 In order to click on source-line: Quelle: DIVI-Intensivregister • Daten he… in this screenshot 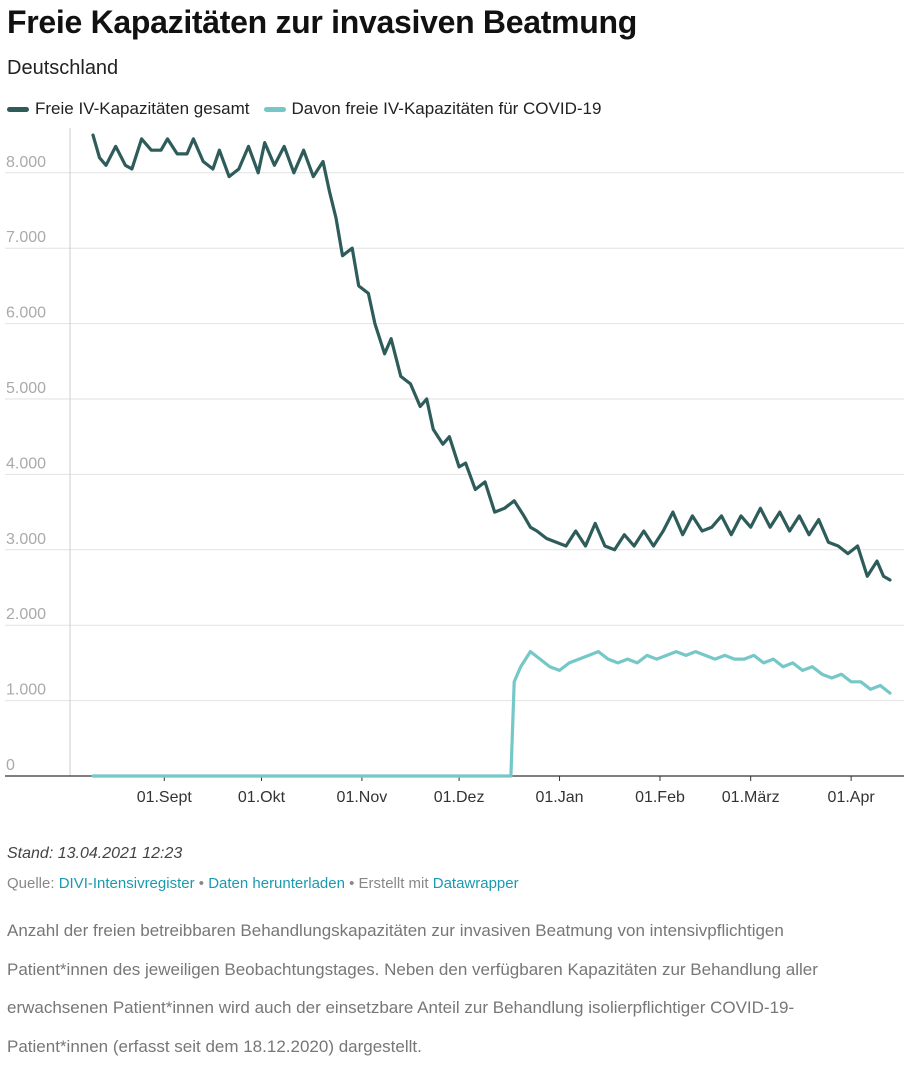, I will do `click(263, 883)`.